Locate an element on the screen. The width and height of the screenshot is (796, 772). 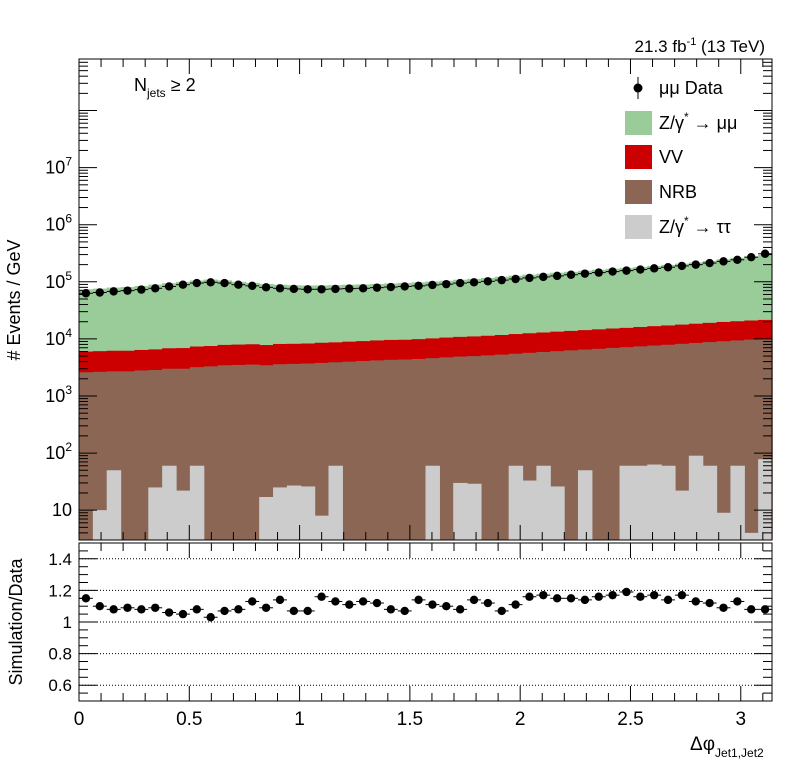
y-tick-label: 10 is located at coordinates (62, 510).